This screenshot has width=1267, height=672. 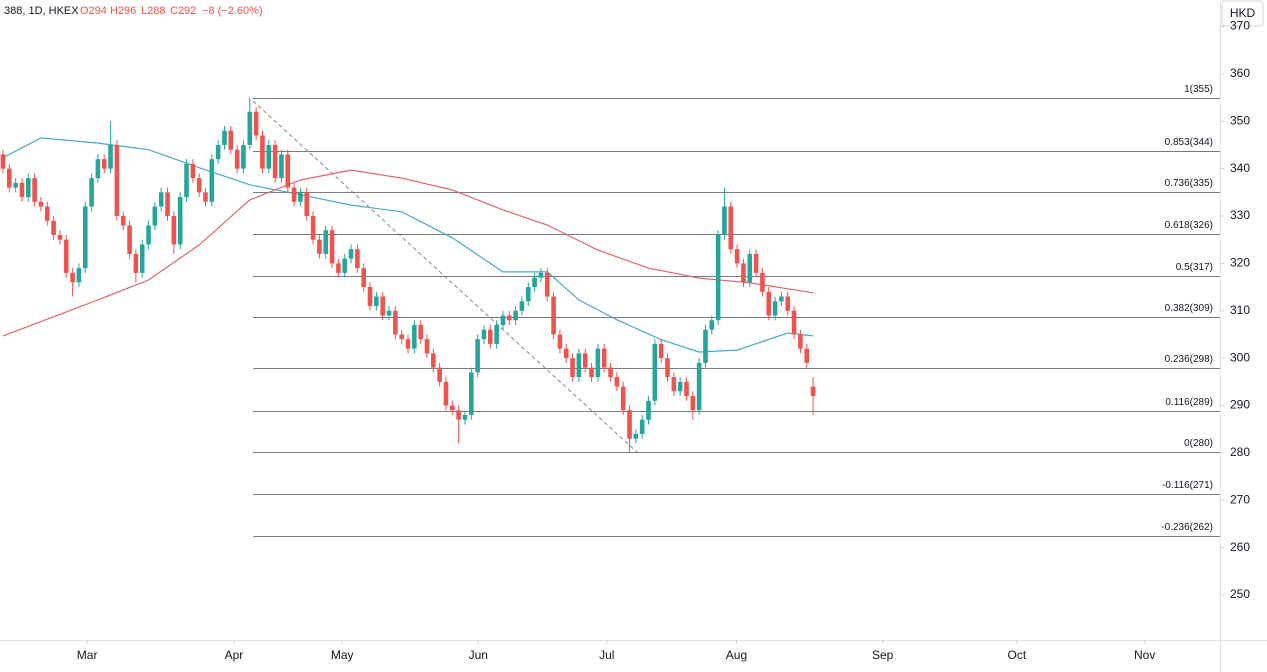 I want to click on y-tick-label: 350, so click(x=1240, y=120).